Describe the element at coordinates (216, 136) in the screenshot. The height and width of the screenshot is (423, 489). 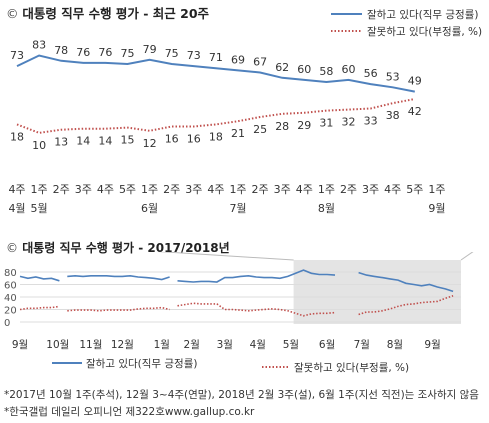
I see `disapprove-label-9: 18` at that location.